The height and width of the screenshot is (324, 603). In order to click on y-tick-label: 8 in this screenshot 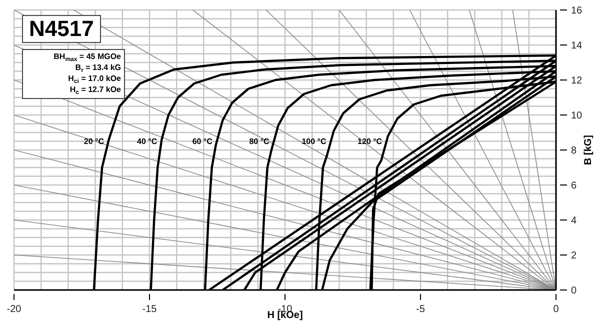, I will do `click(574, 151)`.